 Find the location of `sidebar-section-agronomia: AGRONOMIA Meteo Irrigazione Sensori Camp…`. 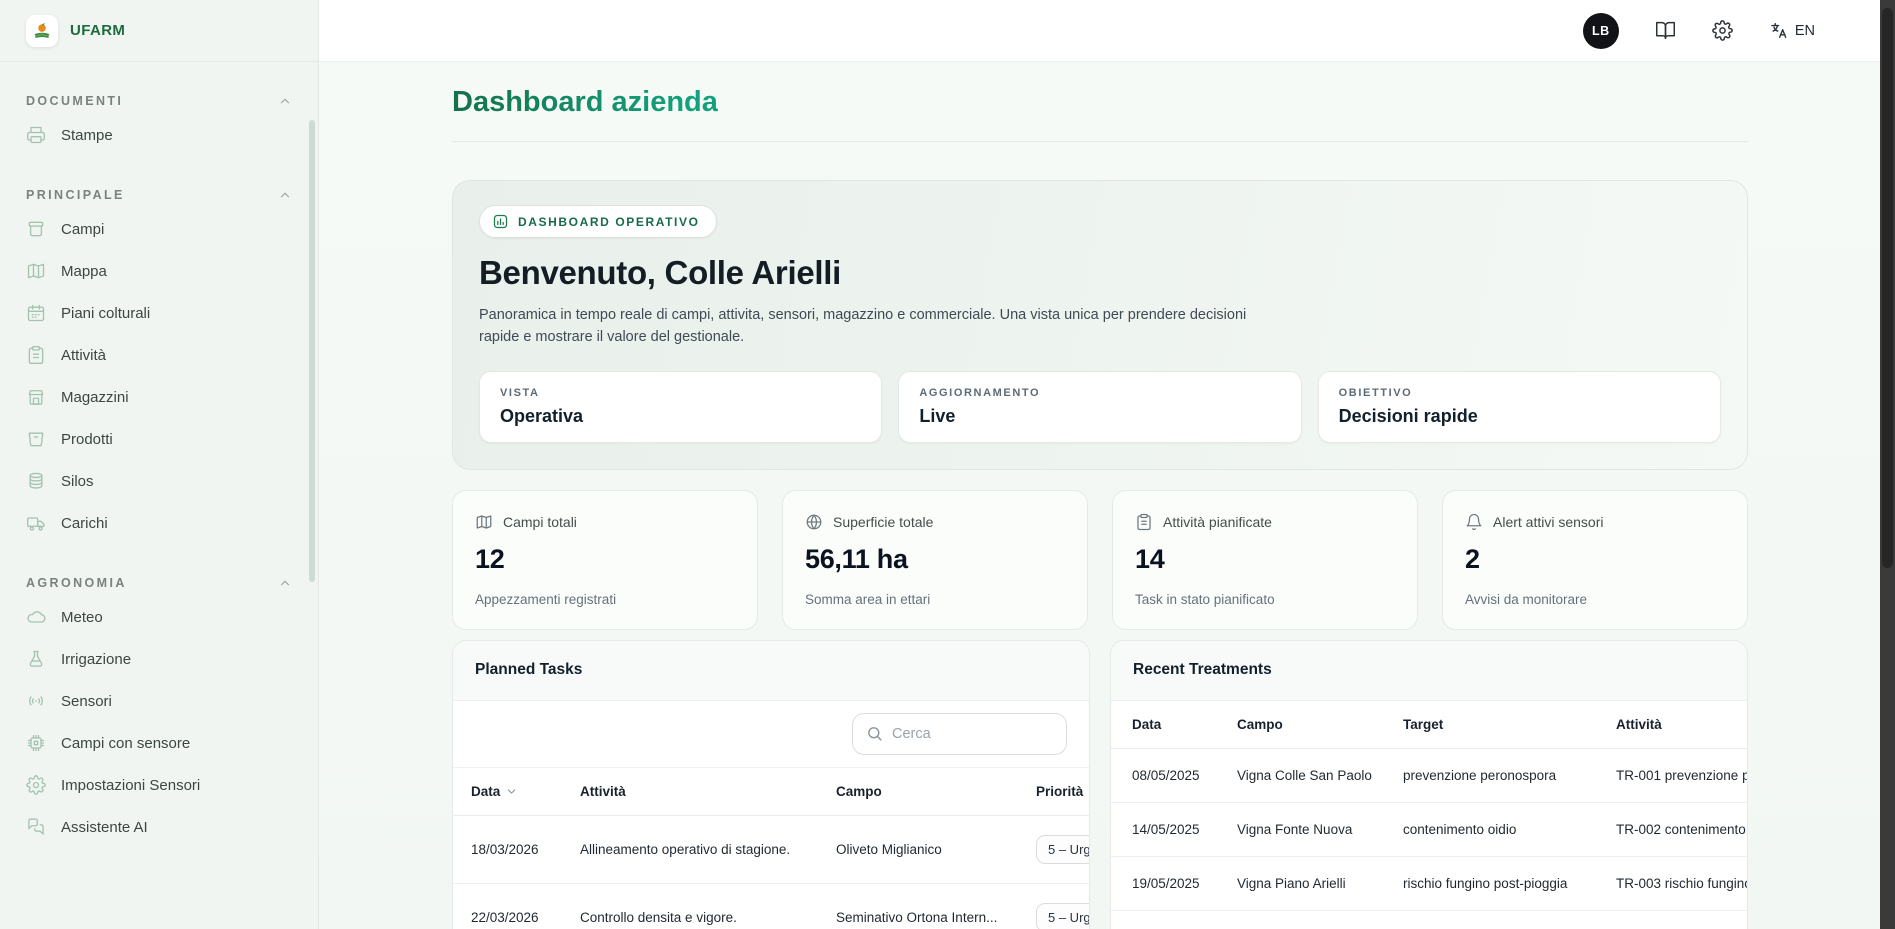

sidebar-section-agronomia: AGRONOMIA Meteo Irrigazione Sensori Camp… is located at coordinates (159, 709).